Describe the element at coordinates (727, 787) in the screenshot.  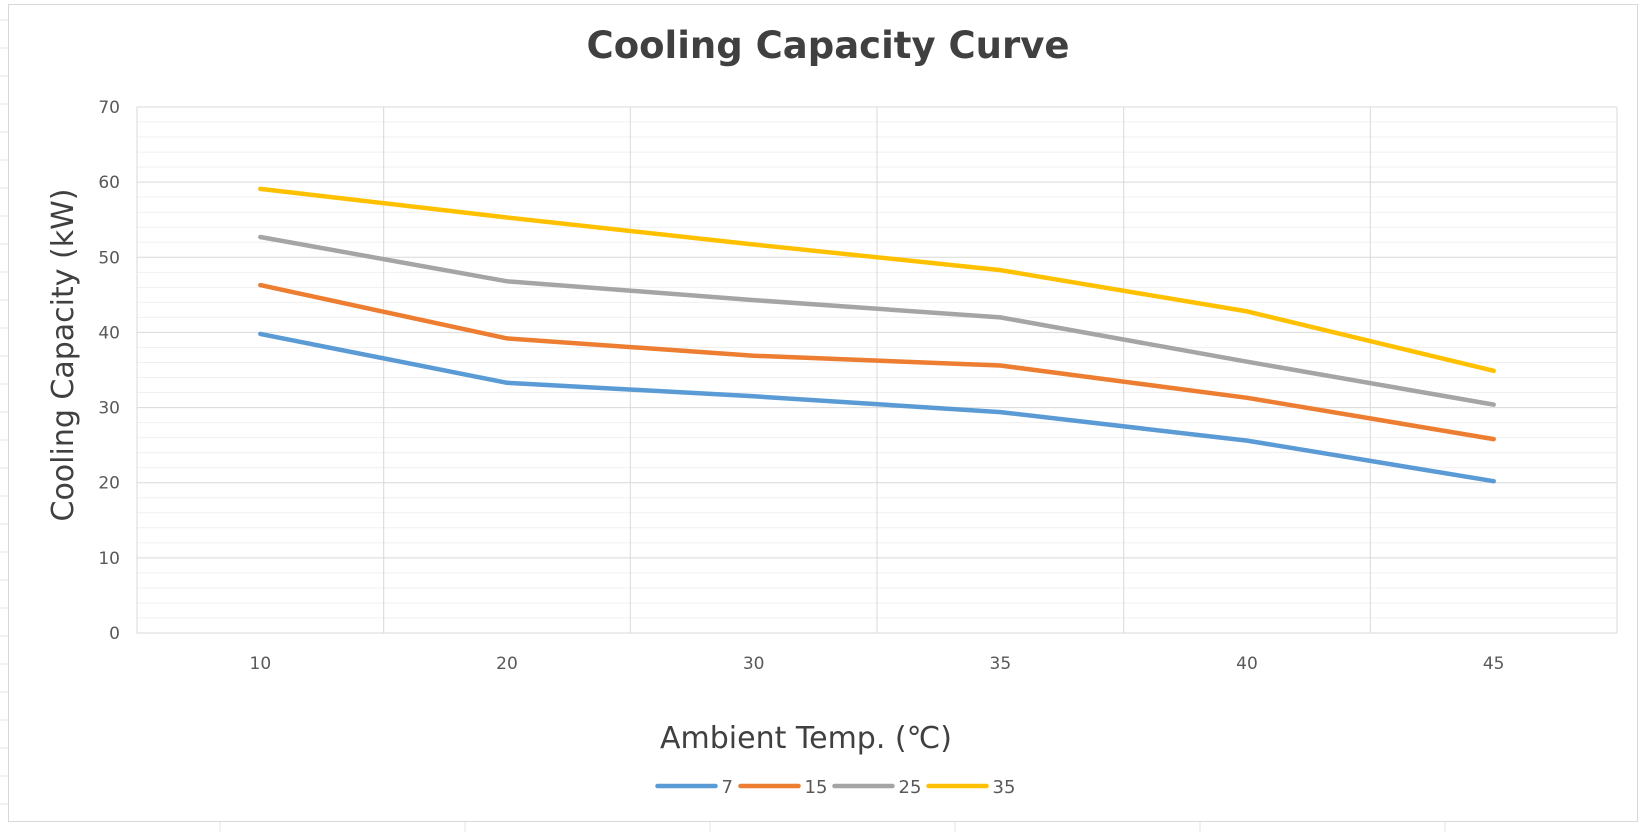
I see `legend-label: 7` at that location.